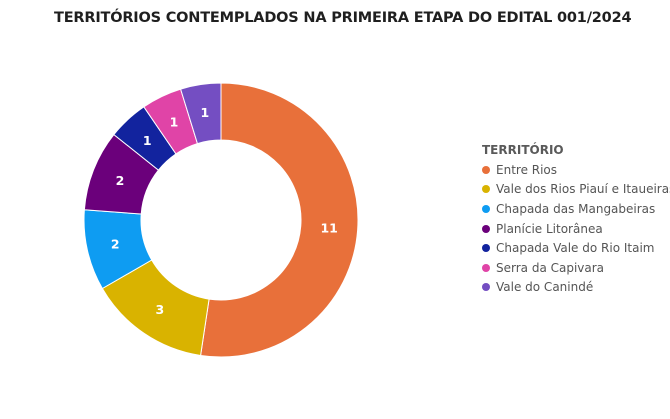 Image resolution: width=670 pixels, height=419 pixels. What do you see at coordinates (147, 140) in the screenshot?
I see `slice-label-4: 1` at bounding box center [147, 140].